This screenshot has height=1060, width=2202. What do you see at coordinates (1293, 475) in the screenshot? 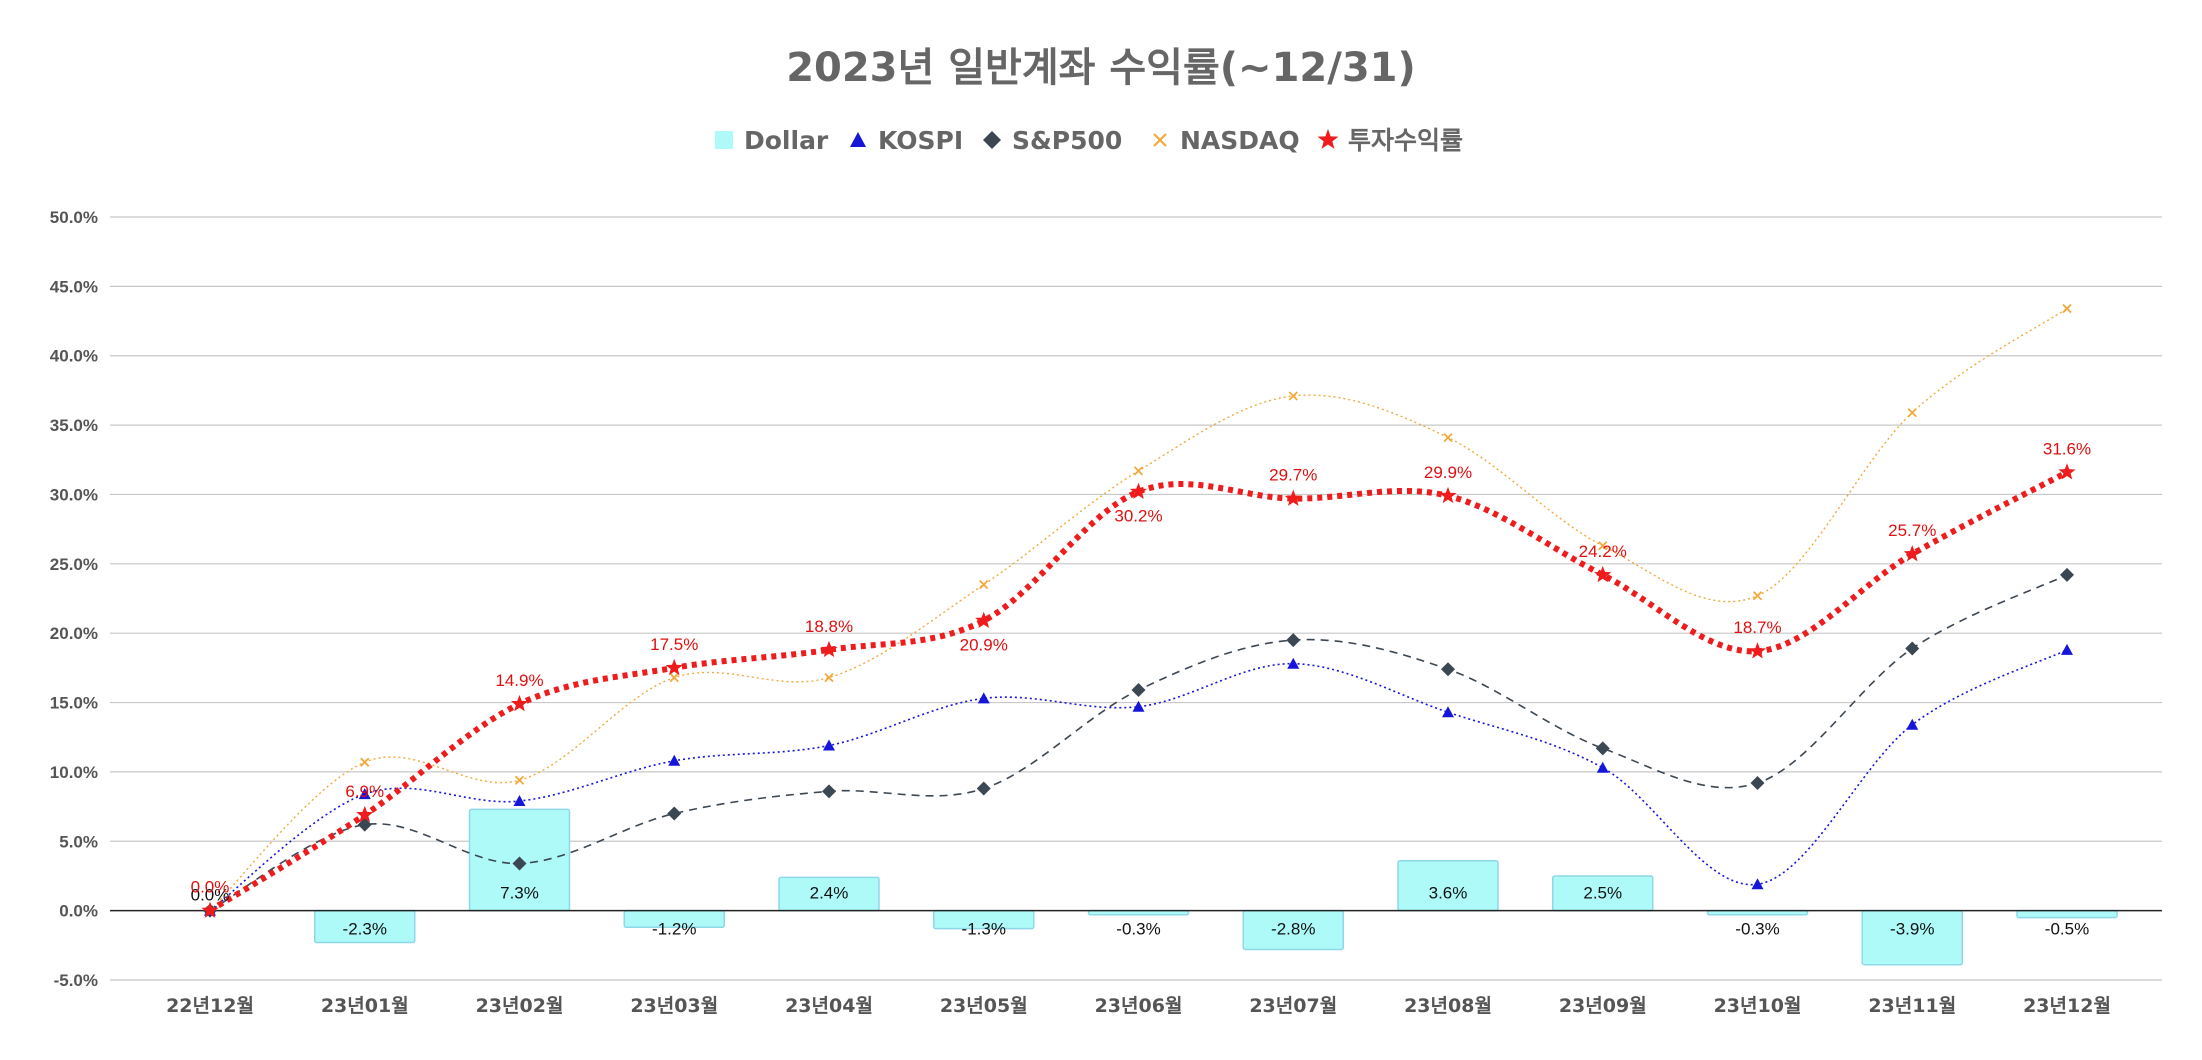
I see `return-data-label: 29.7%` at bounding box center [1293, 475].